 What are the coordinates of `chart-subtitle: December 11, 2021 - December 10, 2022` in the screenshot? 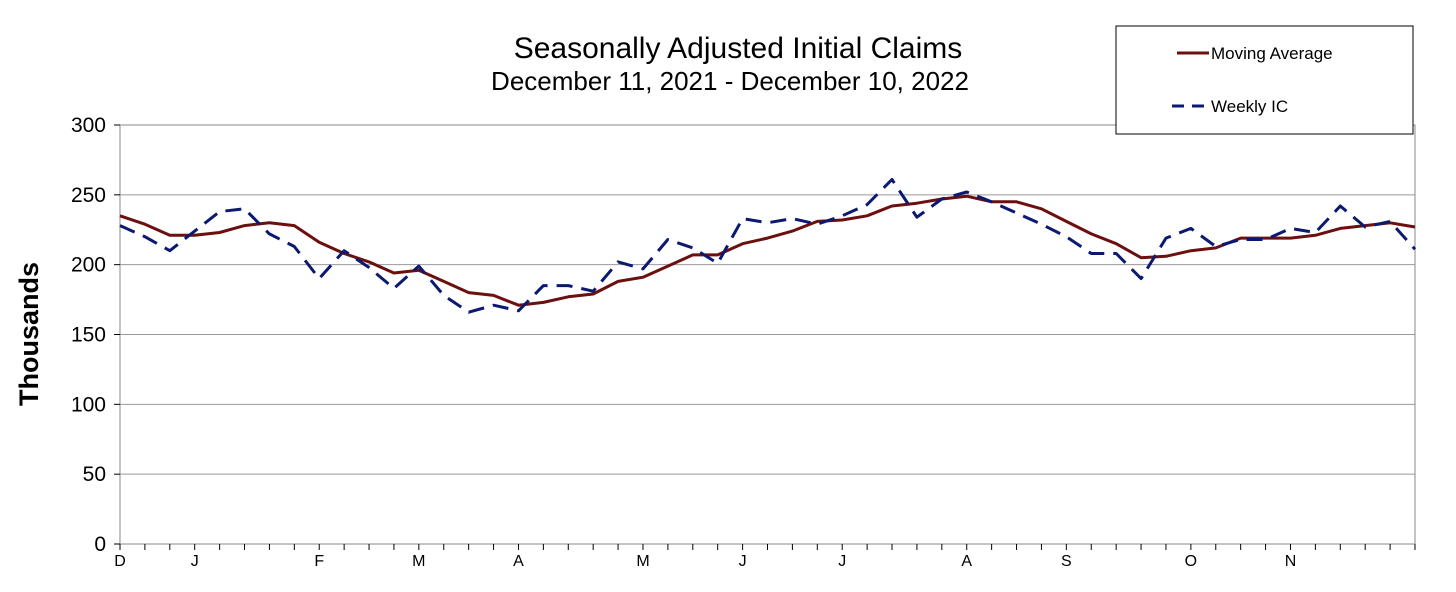 It's located at (730, 81).